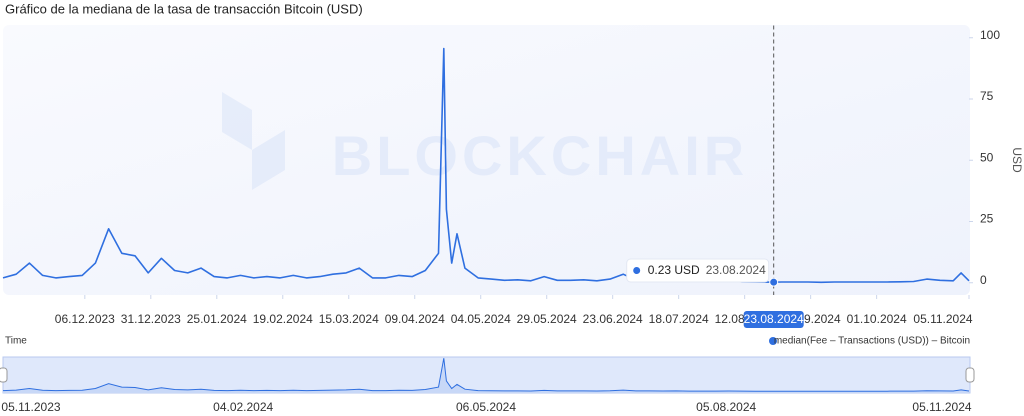 This screenshot has width=1024, height=416. I want to click on tooltip-date: 23.08.2024, so click(736, 270).